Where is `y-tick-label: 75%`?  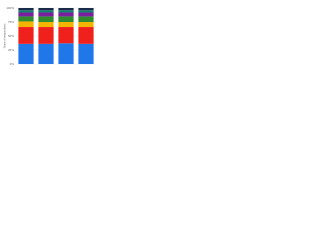 y-tick-label: 75% is located at coordinates (11, 22).